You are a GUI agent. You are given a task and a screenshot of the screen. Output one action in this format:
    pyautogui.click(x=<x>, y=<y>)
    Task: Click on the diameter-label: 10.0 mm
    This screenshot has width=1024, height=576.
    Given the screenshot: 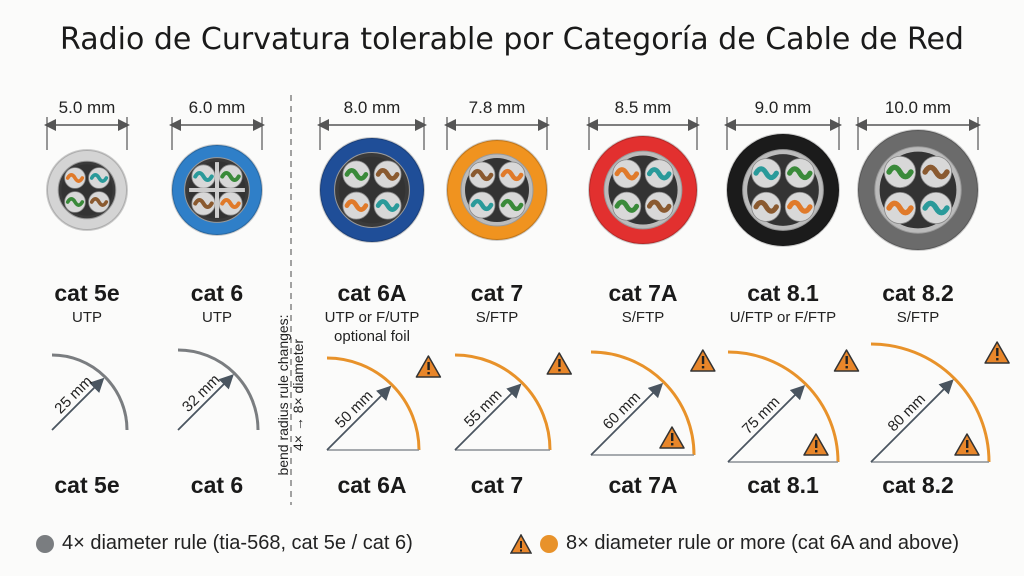 What is the action you would take?
    pyautogui.click(x=918, y=107)
    